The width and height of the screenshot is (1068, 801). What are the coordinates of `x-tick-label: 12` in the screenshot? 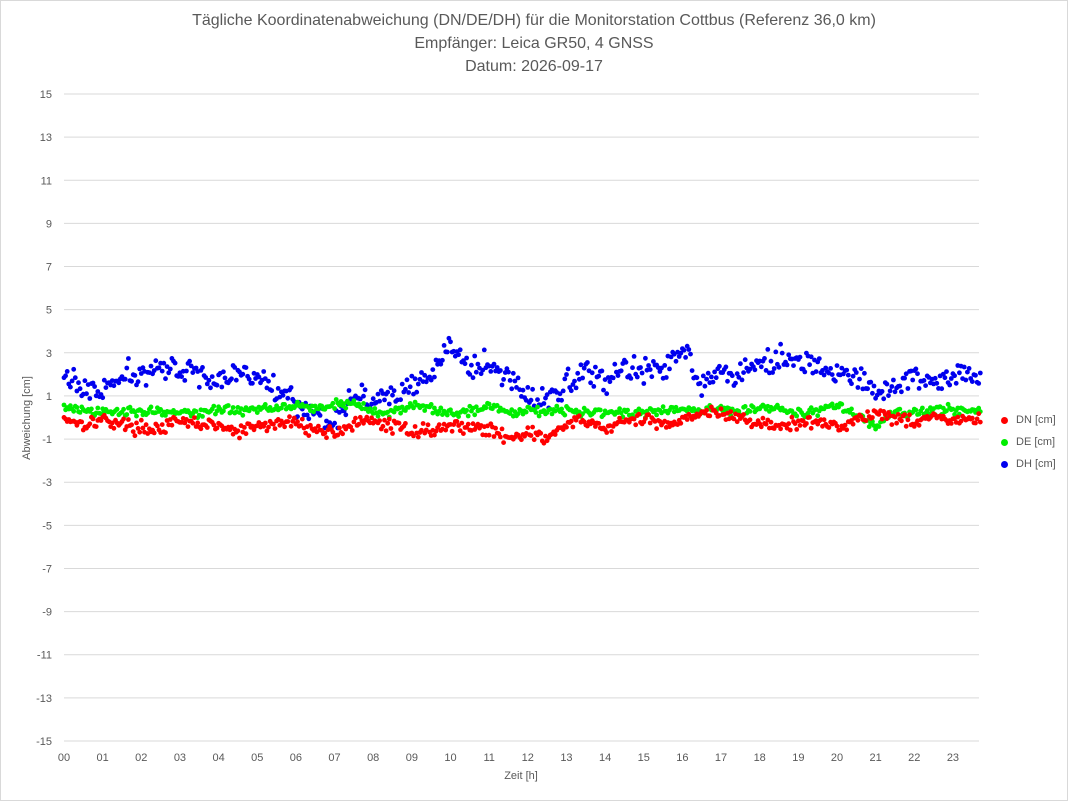 It's located at (528, 758).